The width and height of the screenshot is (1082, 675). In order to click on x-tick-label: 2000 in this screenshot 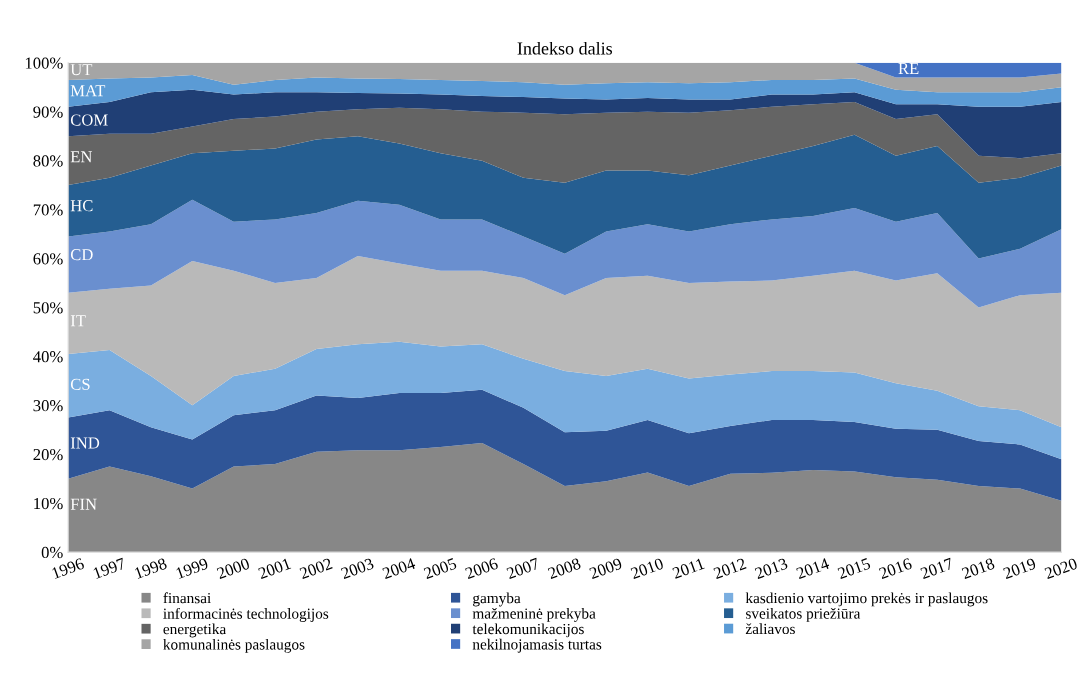, I will do `click(233, 568)`.